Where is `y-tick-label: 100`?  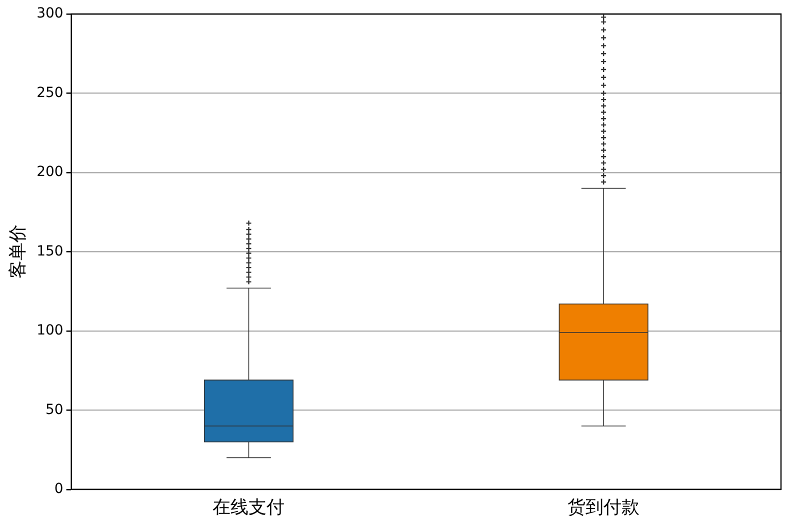 y-tick-label: 100 is located at coordinates (50, 330).